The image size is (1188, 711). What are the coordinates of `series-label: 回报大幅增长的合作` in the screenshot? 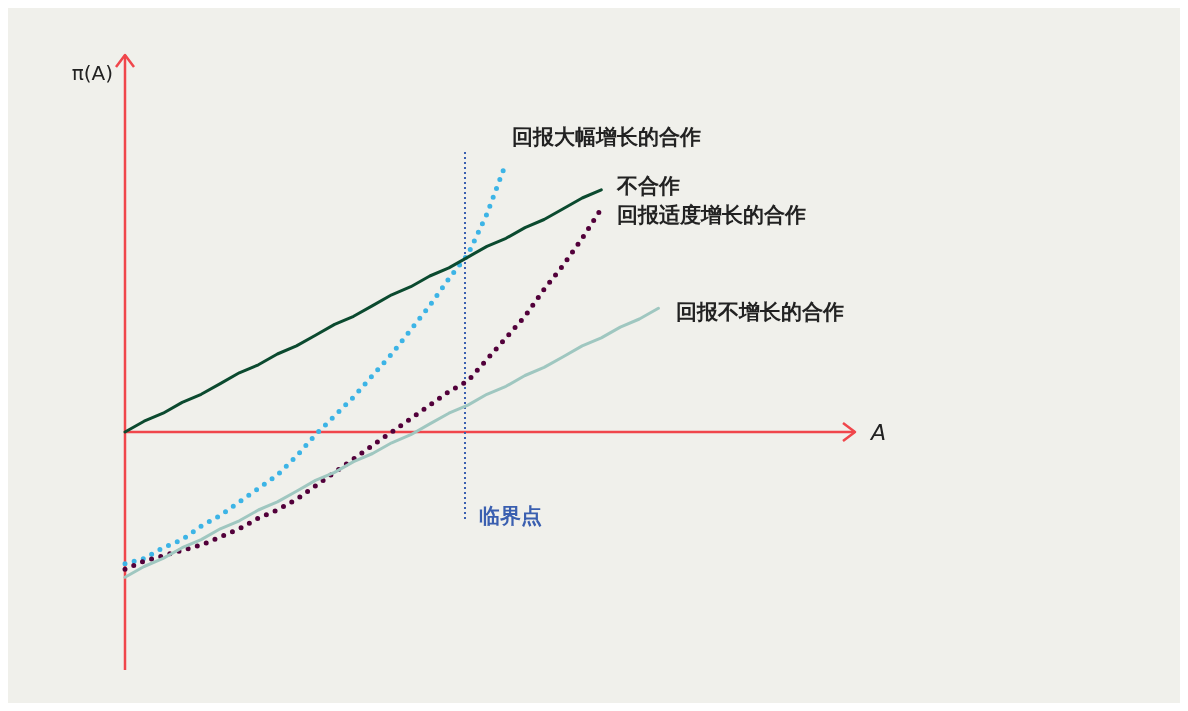 It's located at (606, 137).